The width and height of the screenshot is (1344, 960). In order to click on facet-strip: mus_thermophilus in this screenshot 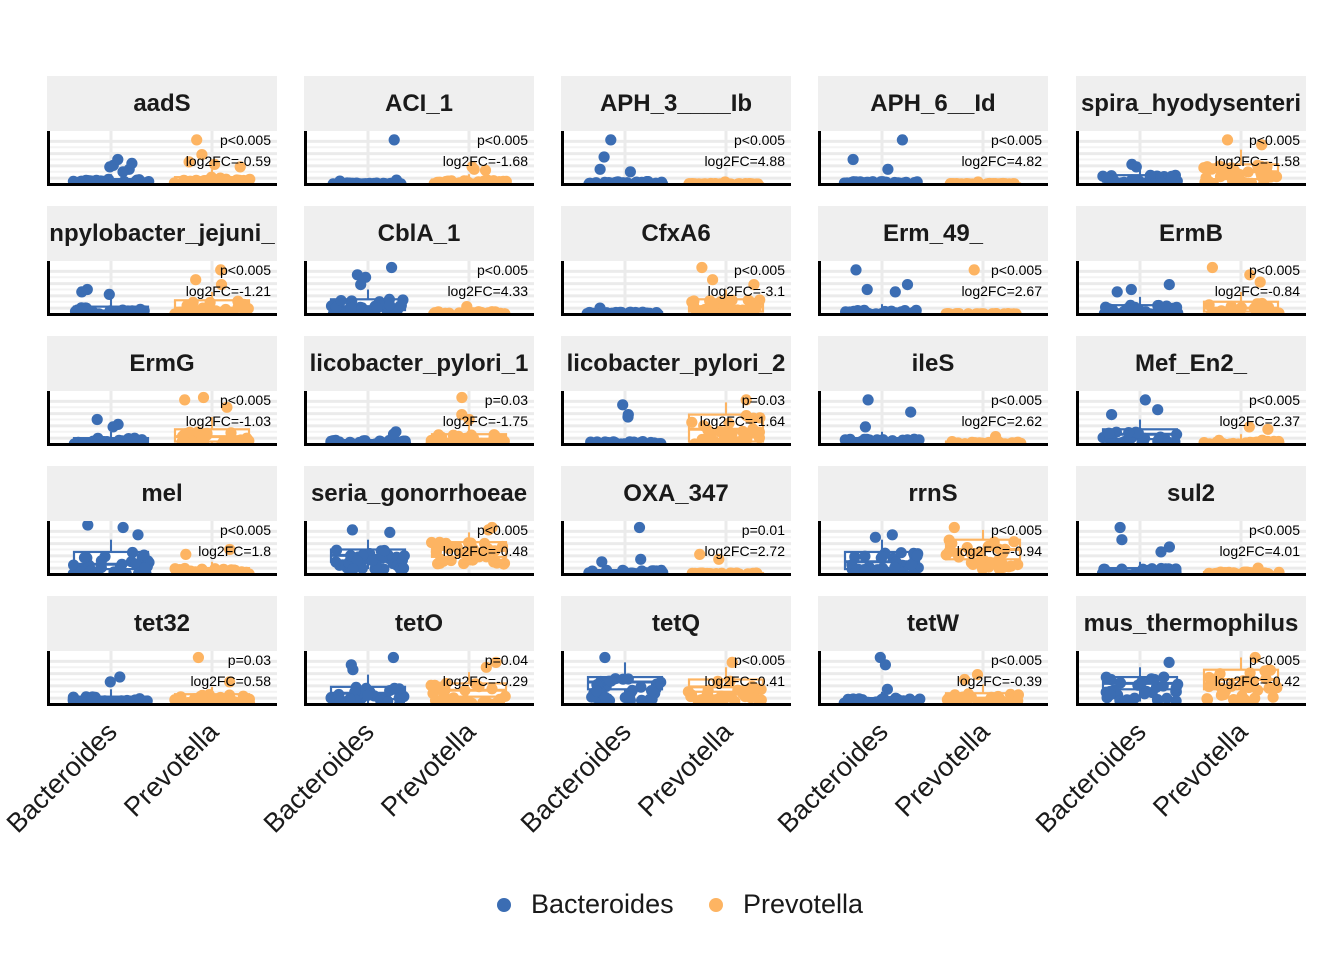, I will do `click(1191, 623)`.